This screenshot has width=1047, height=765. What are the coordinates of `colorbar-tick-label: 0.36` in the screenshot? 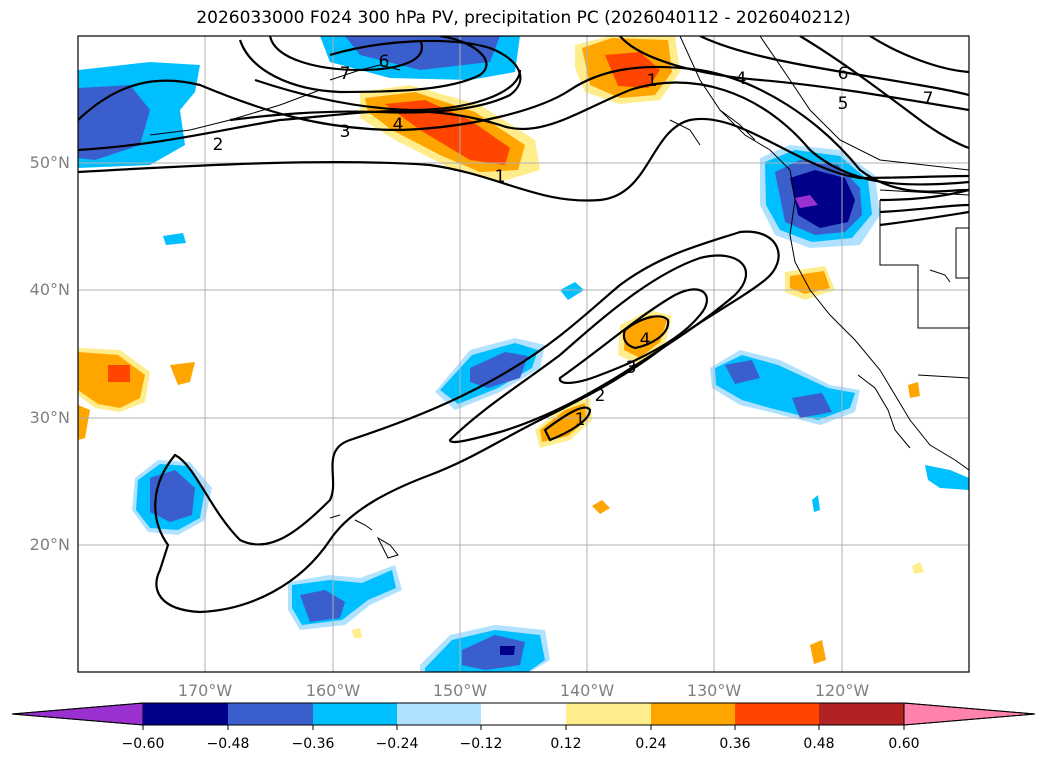 It's located at (735, 744).